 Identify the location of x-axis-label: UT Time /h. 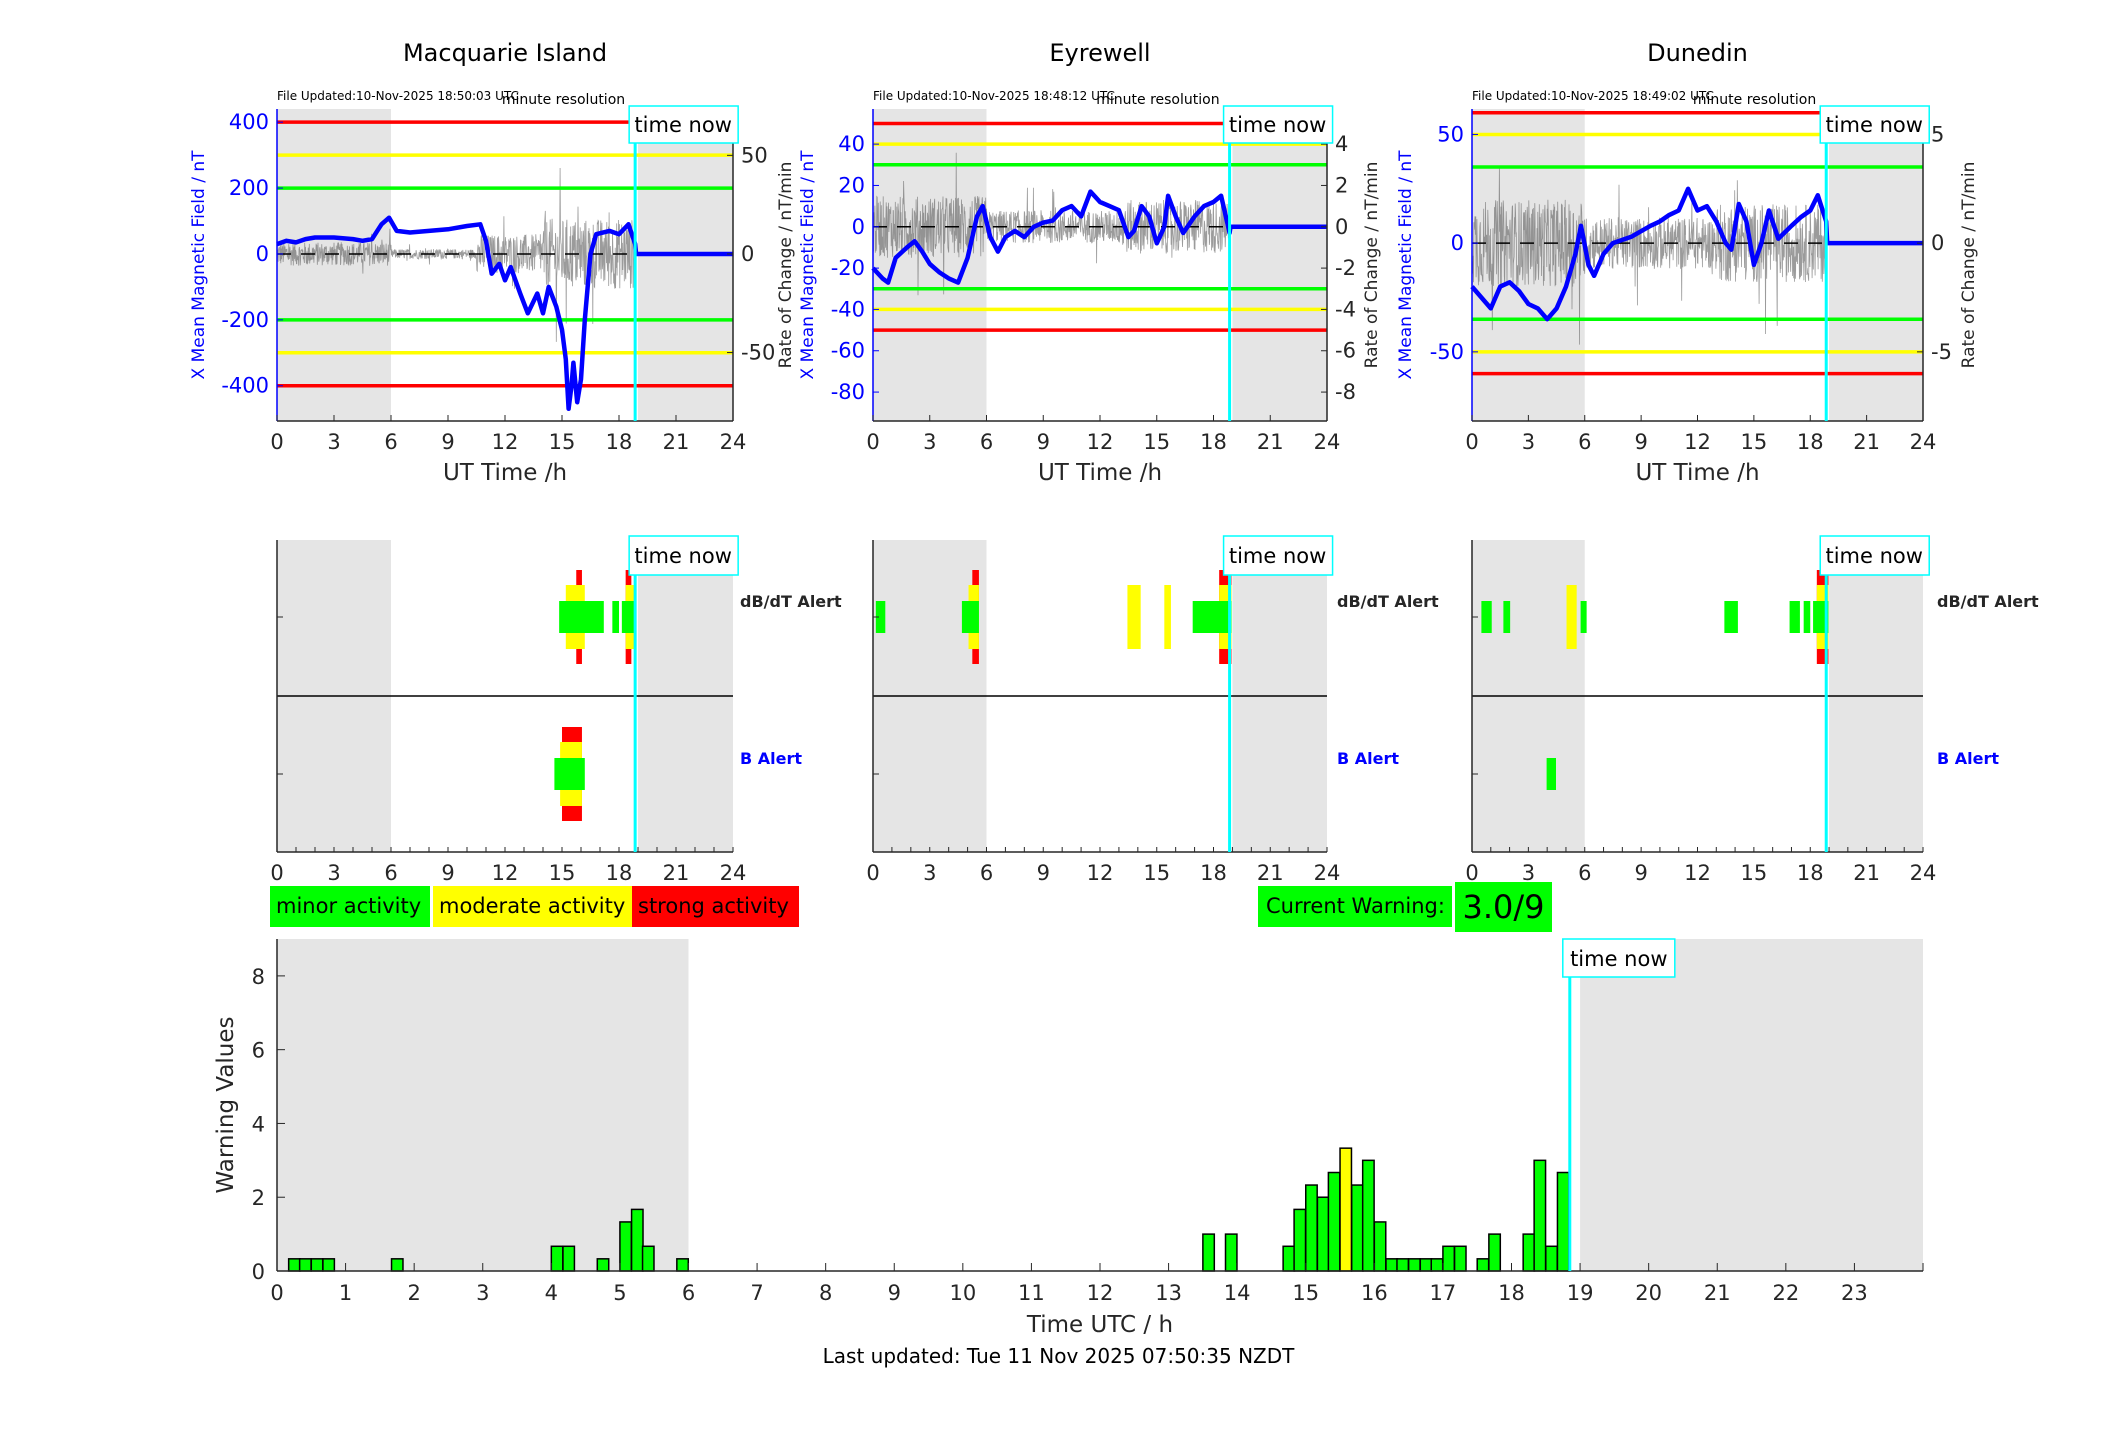
(1697, 473).